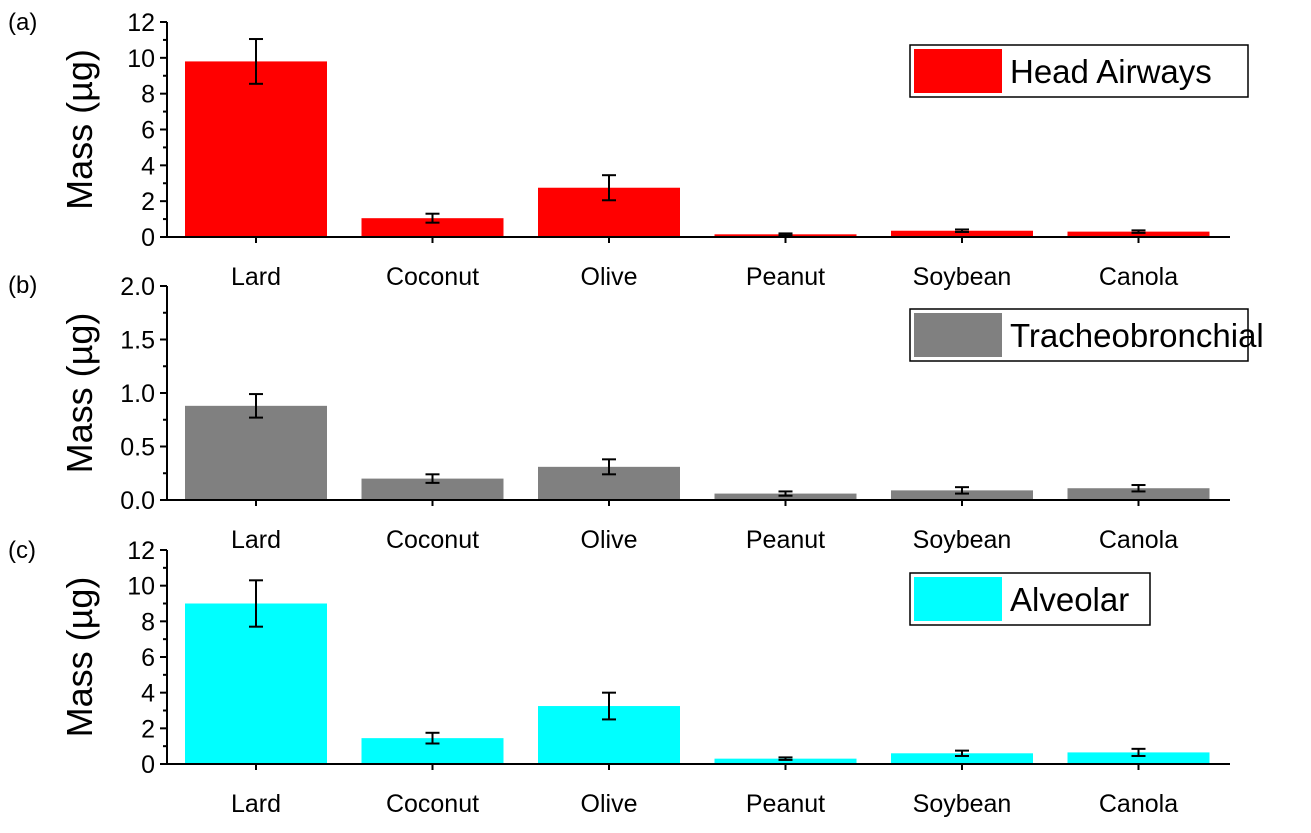  What do you see at coordinates (137, 448) in the screenshot?
I see `y-tick-label: 0.5` at bounding box center [137, 448].